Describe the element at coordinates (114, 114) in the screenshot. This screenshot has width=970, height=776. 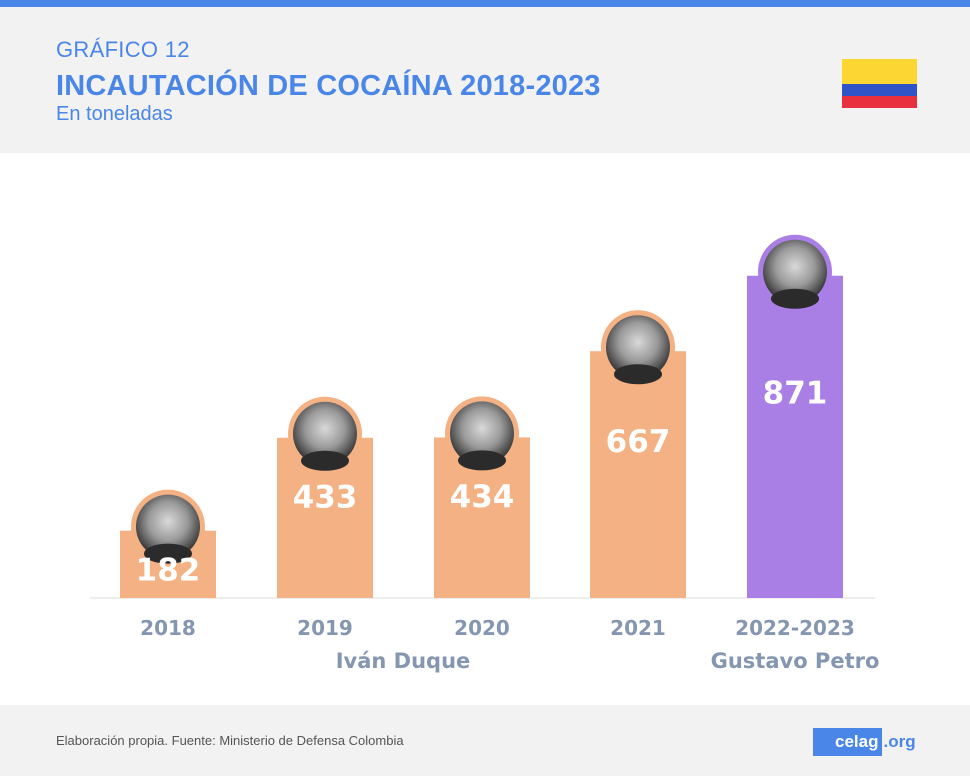
I see `chart-subtitle: En toneladas` at that location.